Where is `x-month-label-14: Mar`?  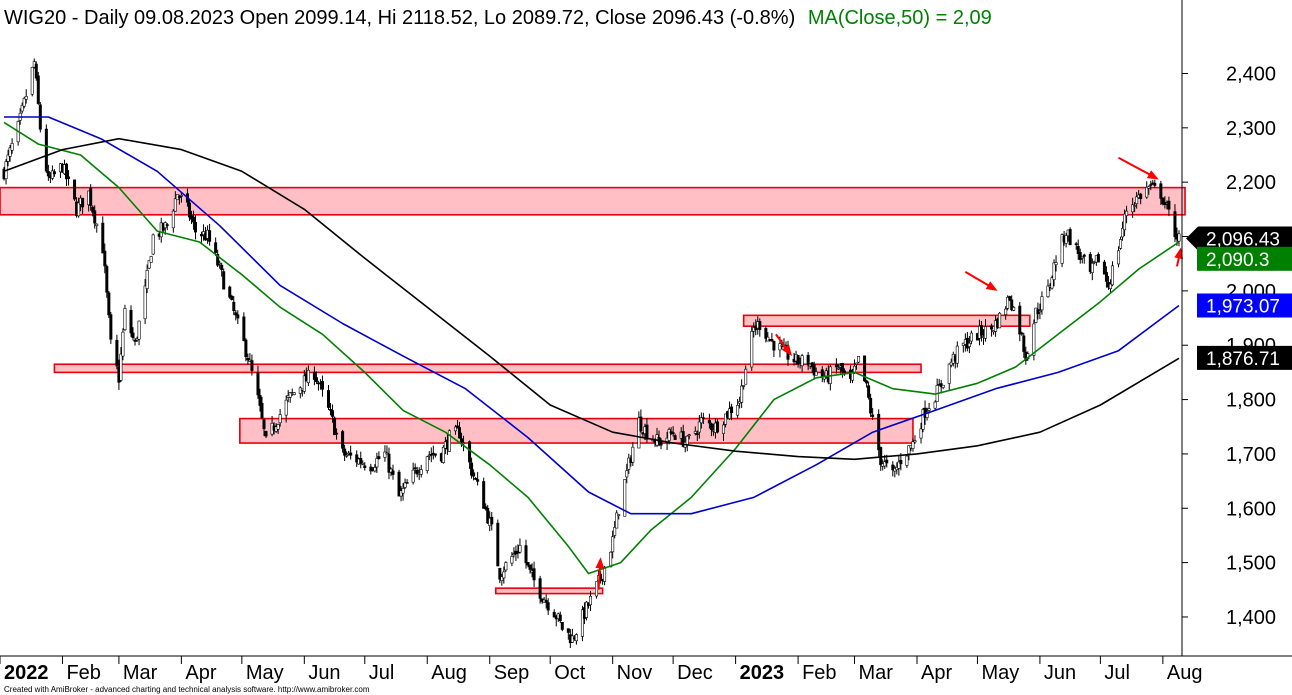 x-month-label-14: Mar is located at coordinates (876, 673).